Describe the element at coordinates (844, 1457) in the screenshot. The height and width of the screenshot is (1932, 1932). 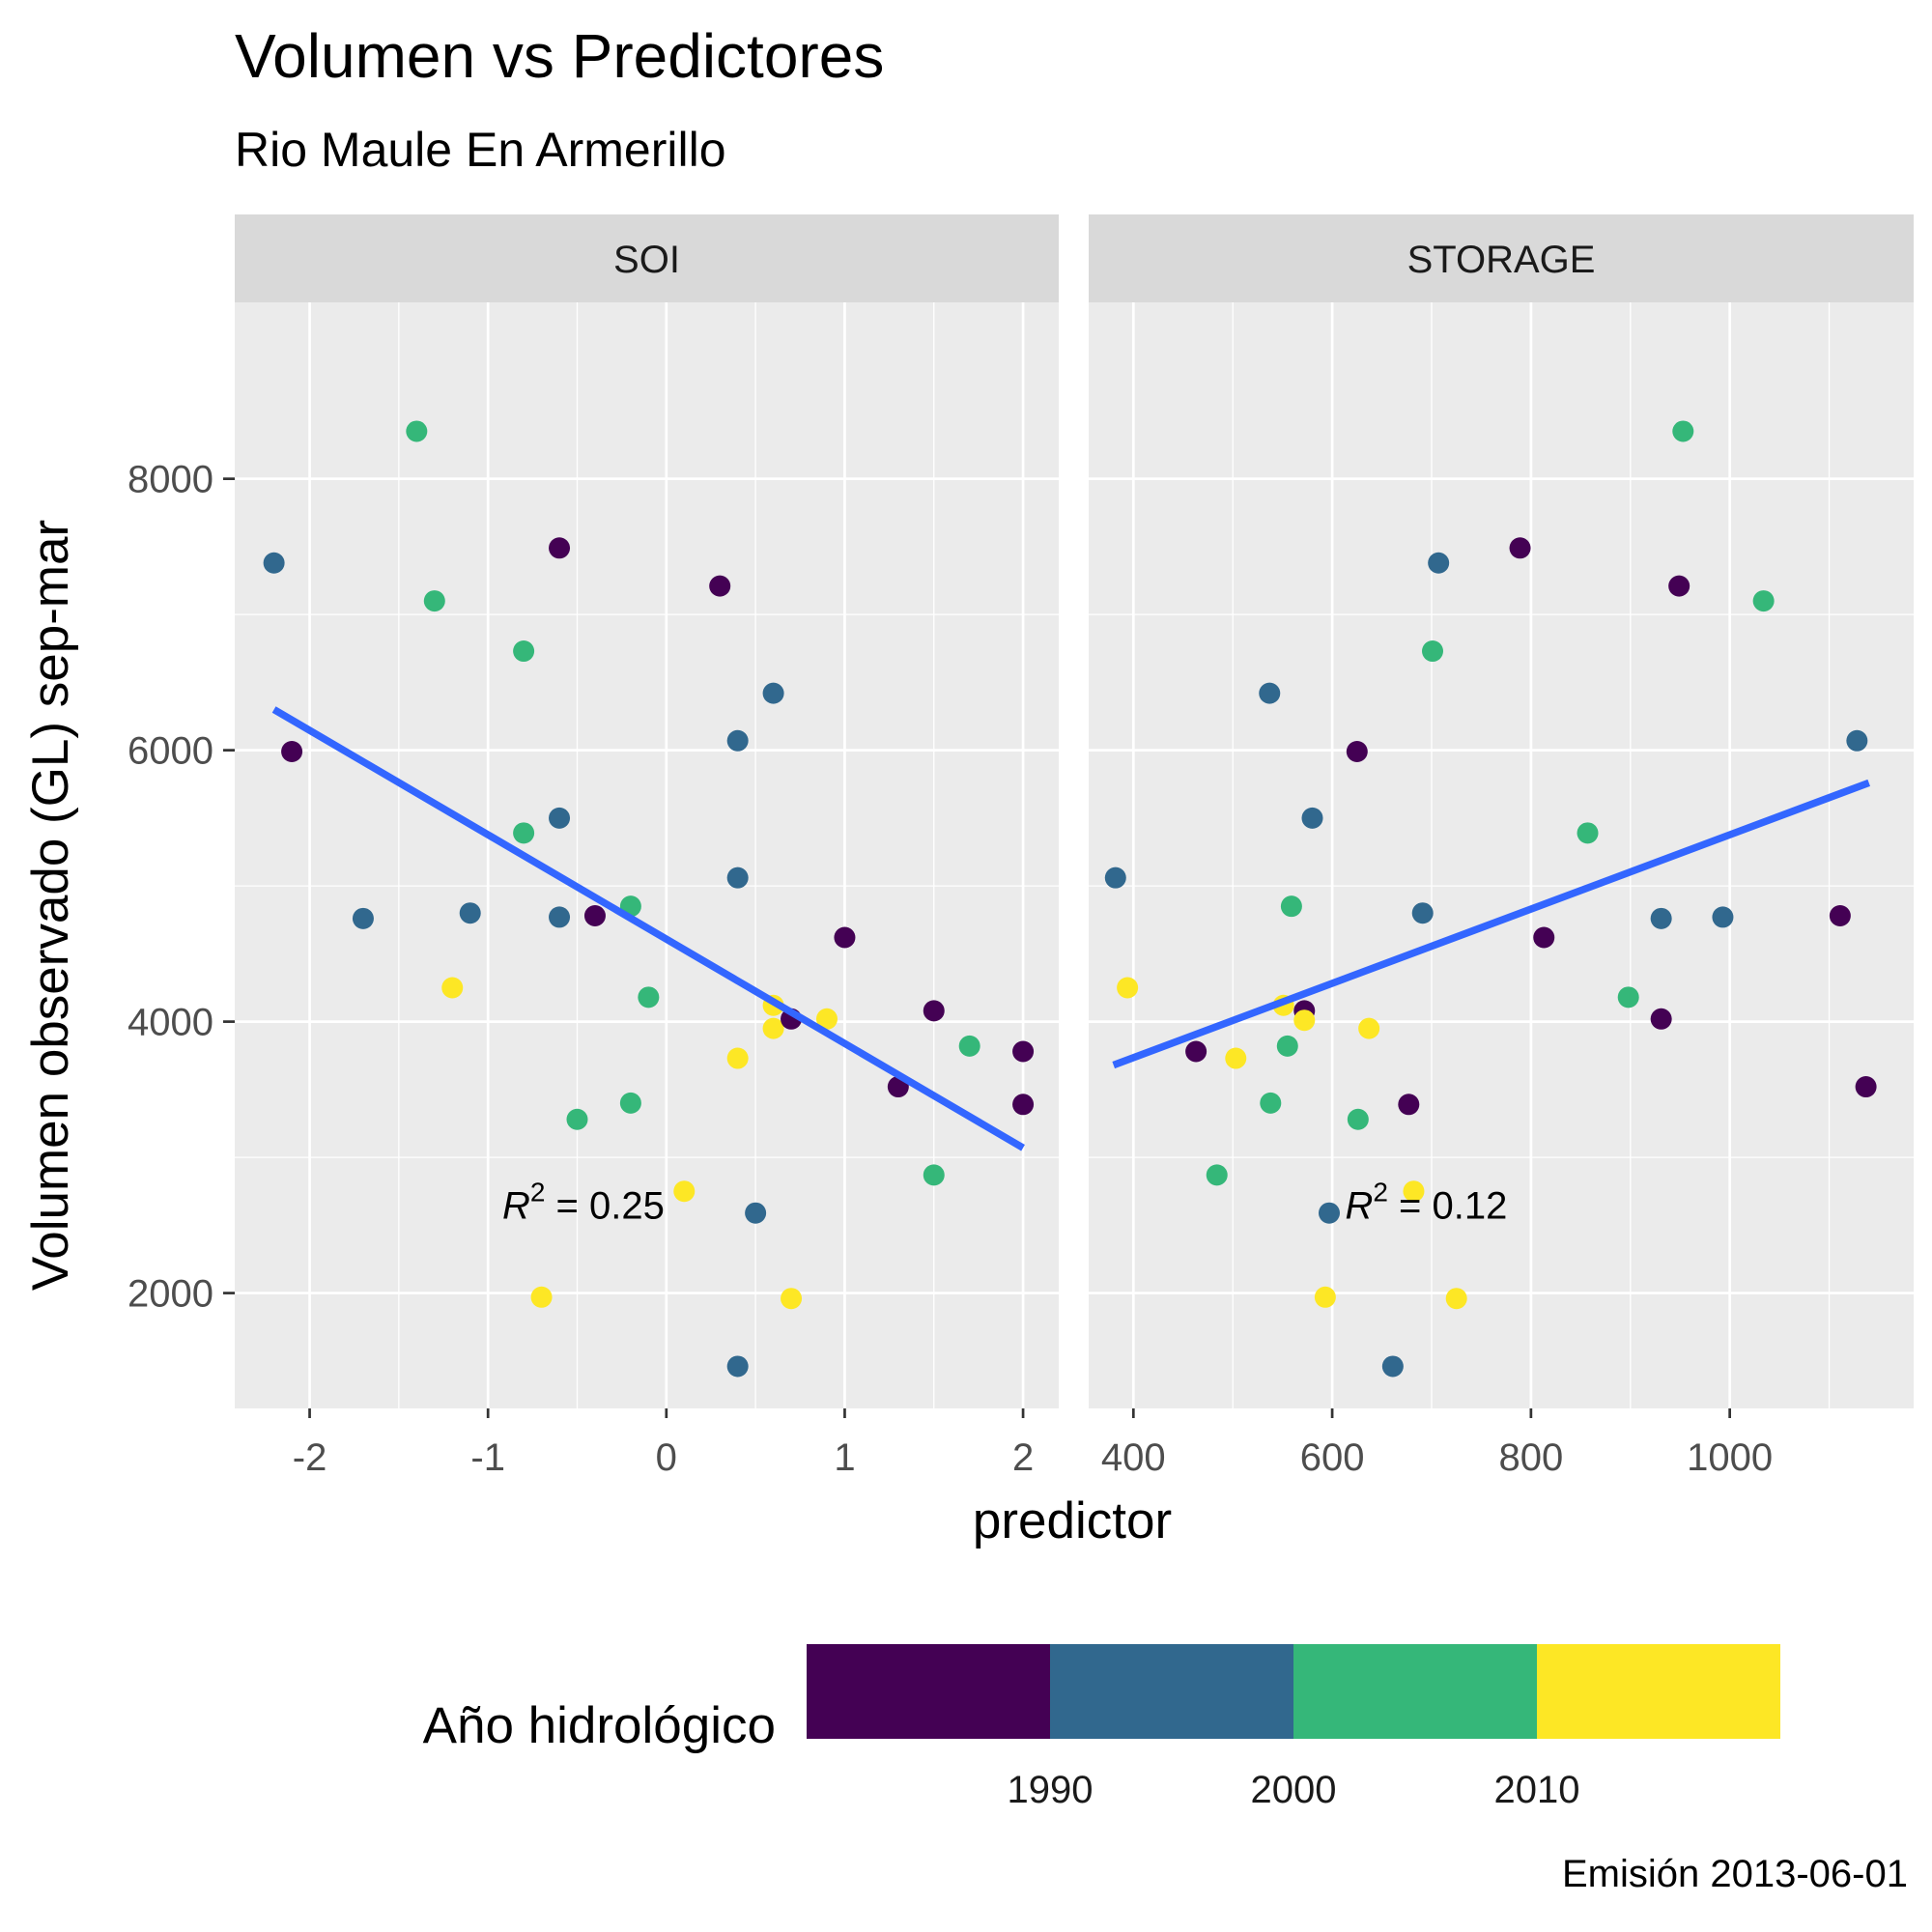
I see `x-tick-label: 1` at that location.